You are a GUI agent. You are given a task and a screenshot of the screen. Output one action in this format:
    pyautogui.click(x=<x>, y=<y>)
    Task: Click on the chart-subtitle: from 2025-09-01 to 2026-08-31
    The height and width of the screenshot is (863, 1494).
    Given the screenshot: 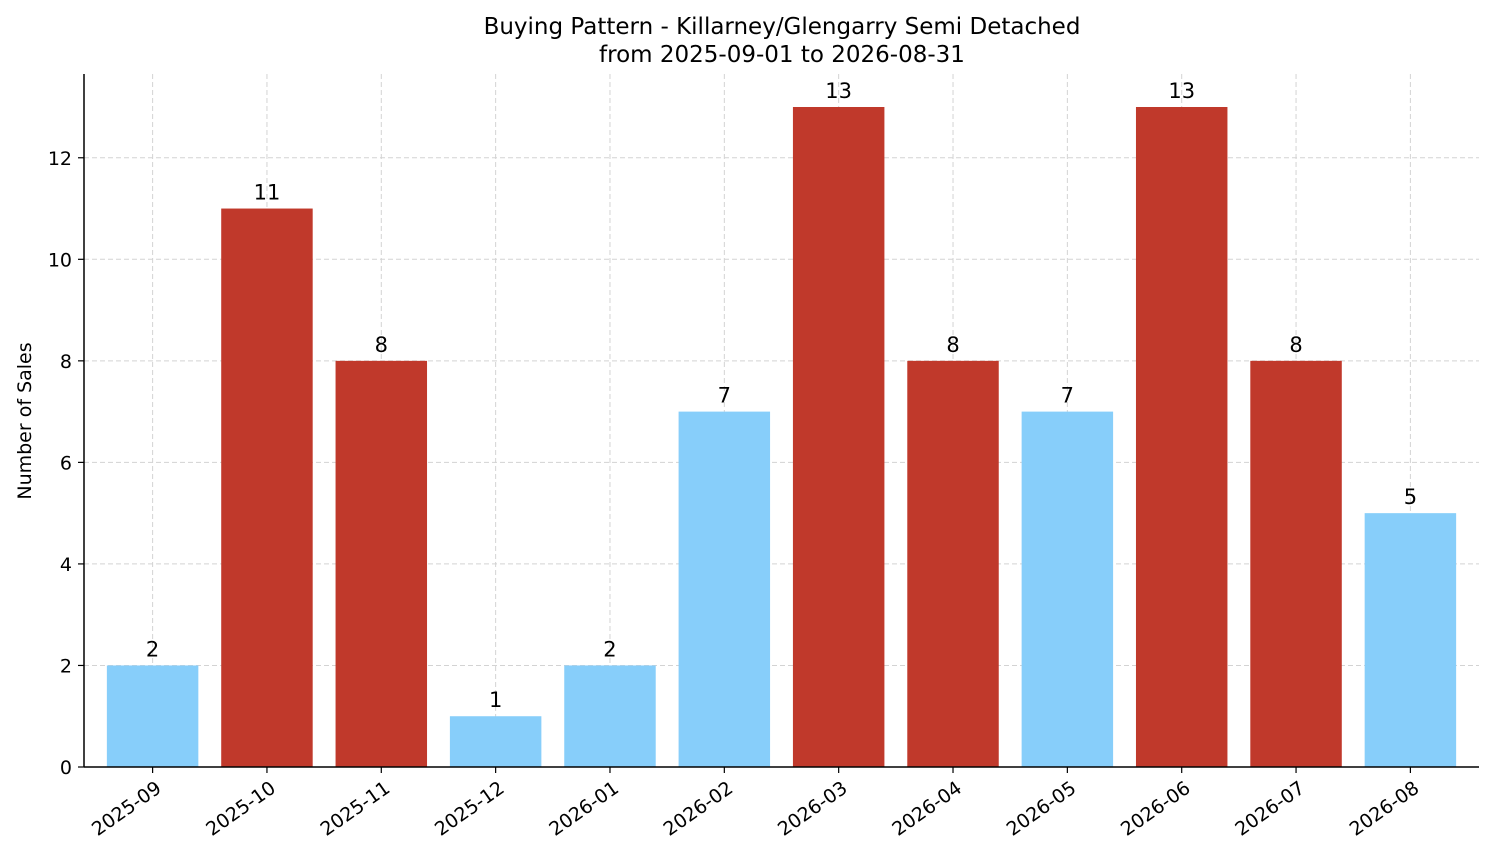 What is the action you would take?
    pyautogui.click(x=782, y=55)
    